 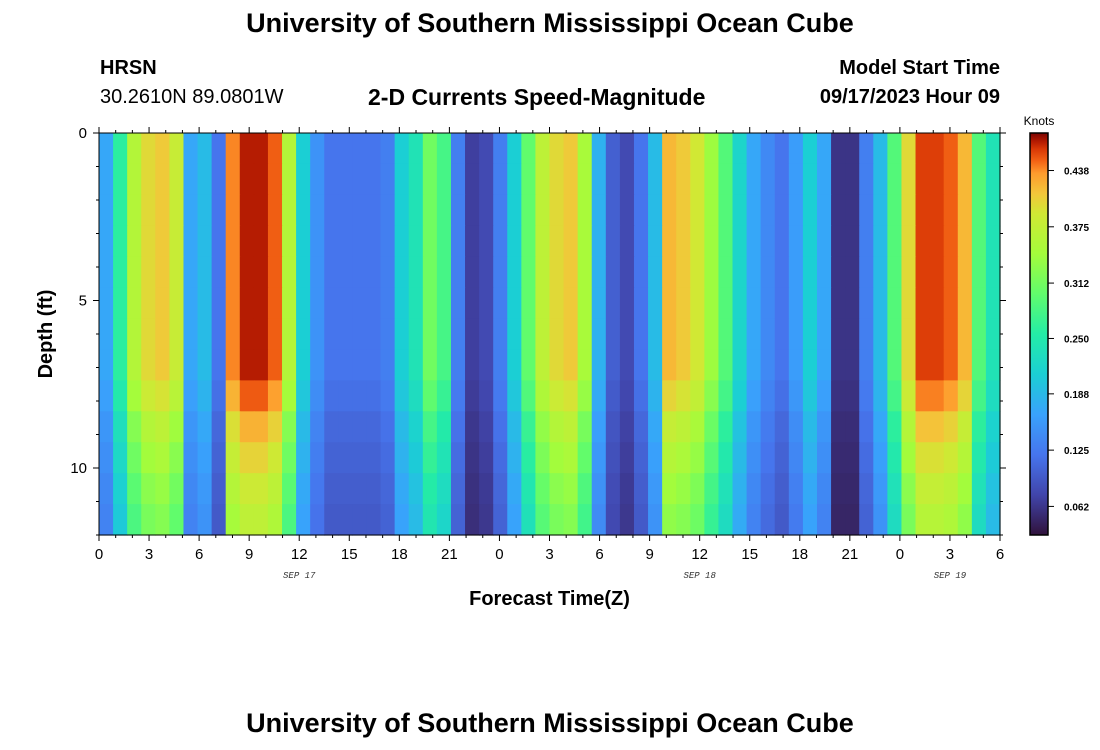 I want to click on x-tick-label: 6, so click(x=199, y=554).